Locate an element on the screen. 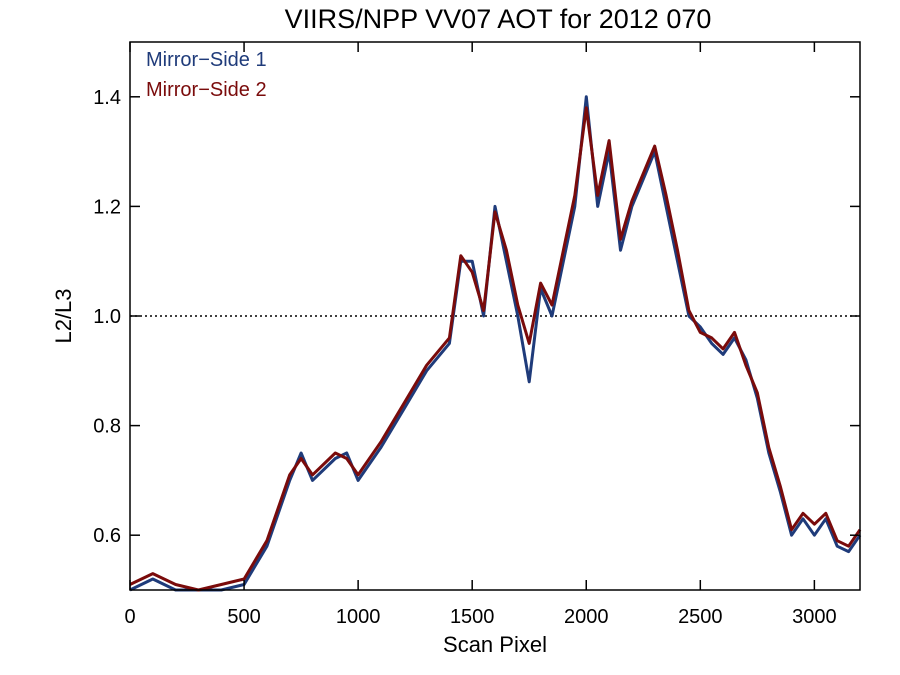 This screenshot has height=675, width=900. x-axis-label: Scan Pixel is located at coordinates (495, 644).